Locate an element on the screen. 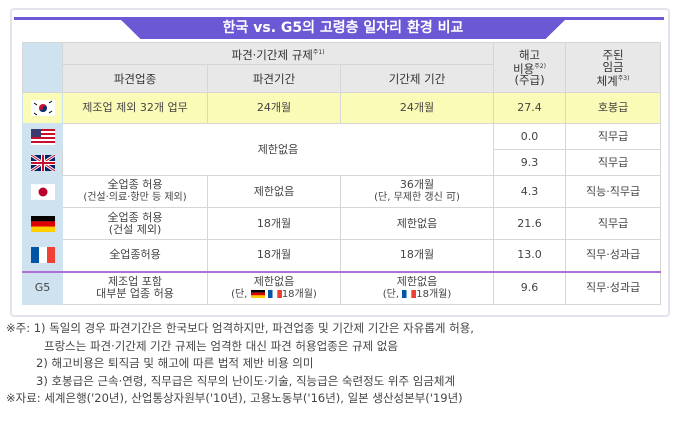  table-row-us: 제한없음 0.0 직무급 is located at coordinates (342, 149).